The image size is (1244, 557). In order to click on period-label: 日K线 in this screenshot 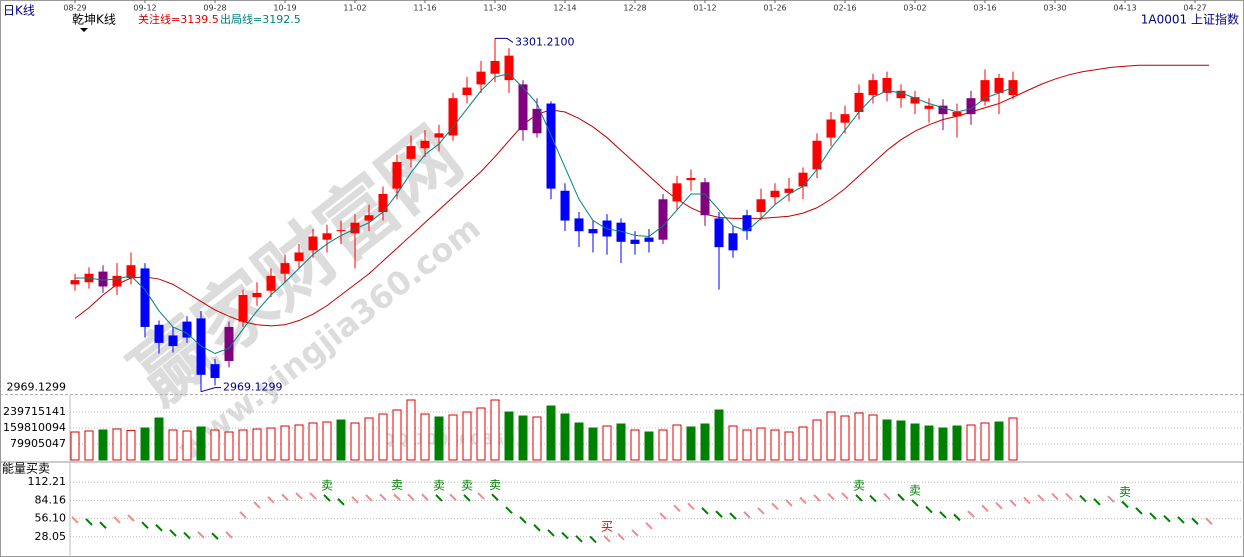, I will do `click(19, 11)`.